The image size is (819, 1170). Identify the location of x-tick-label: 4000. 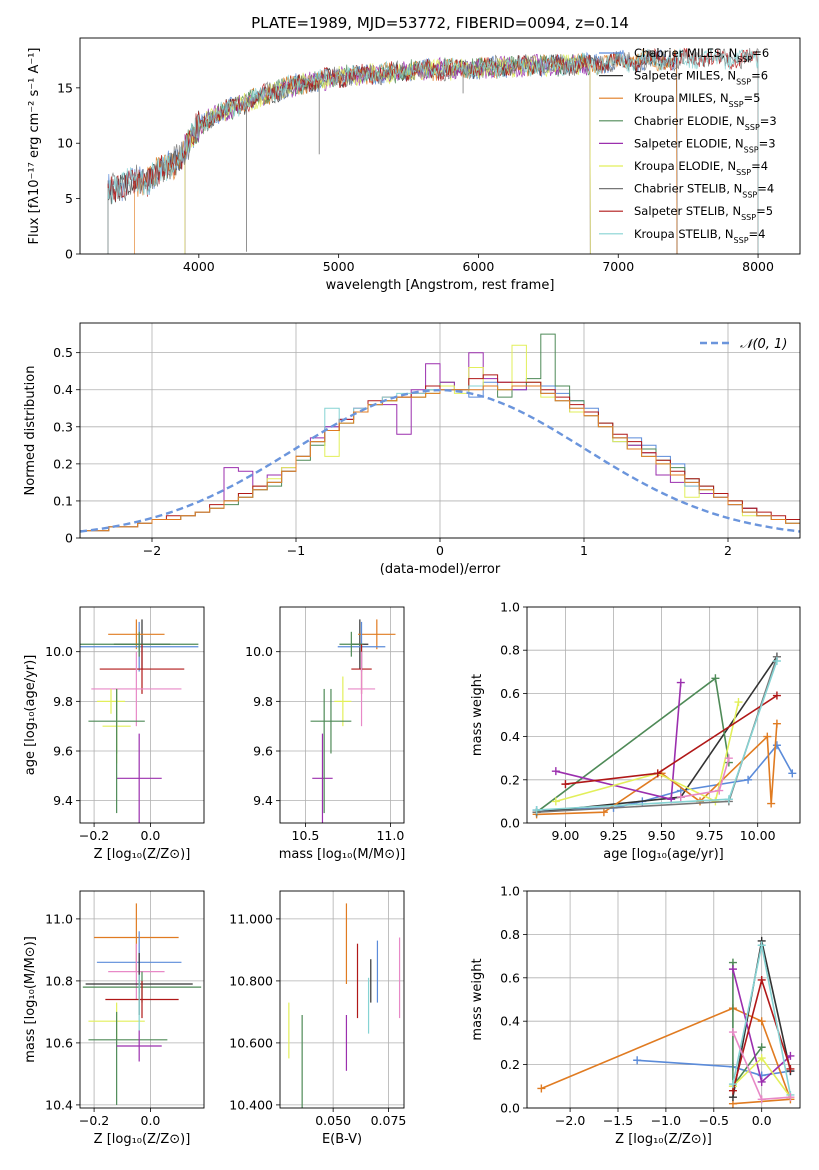
(199, 266).